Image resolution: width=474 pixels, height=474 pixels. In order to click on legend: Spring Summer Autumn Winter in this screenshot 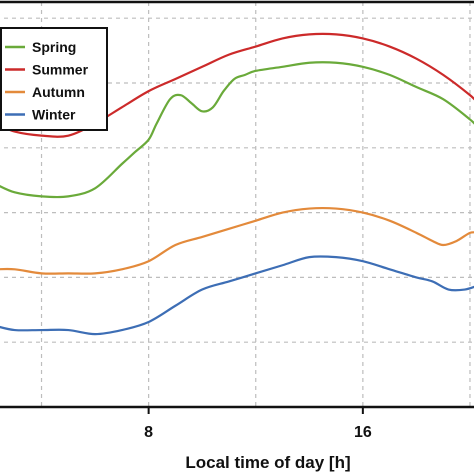, I will do `click(54, 79)`.